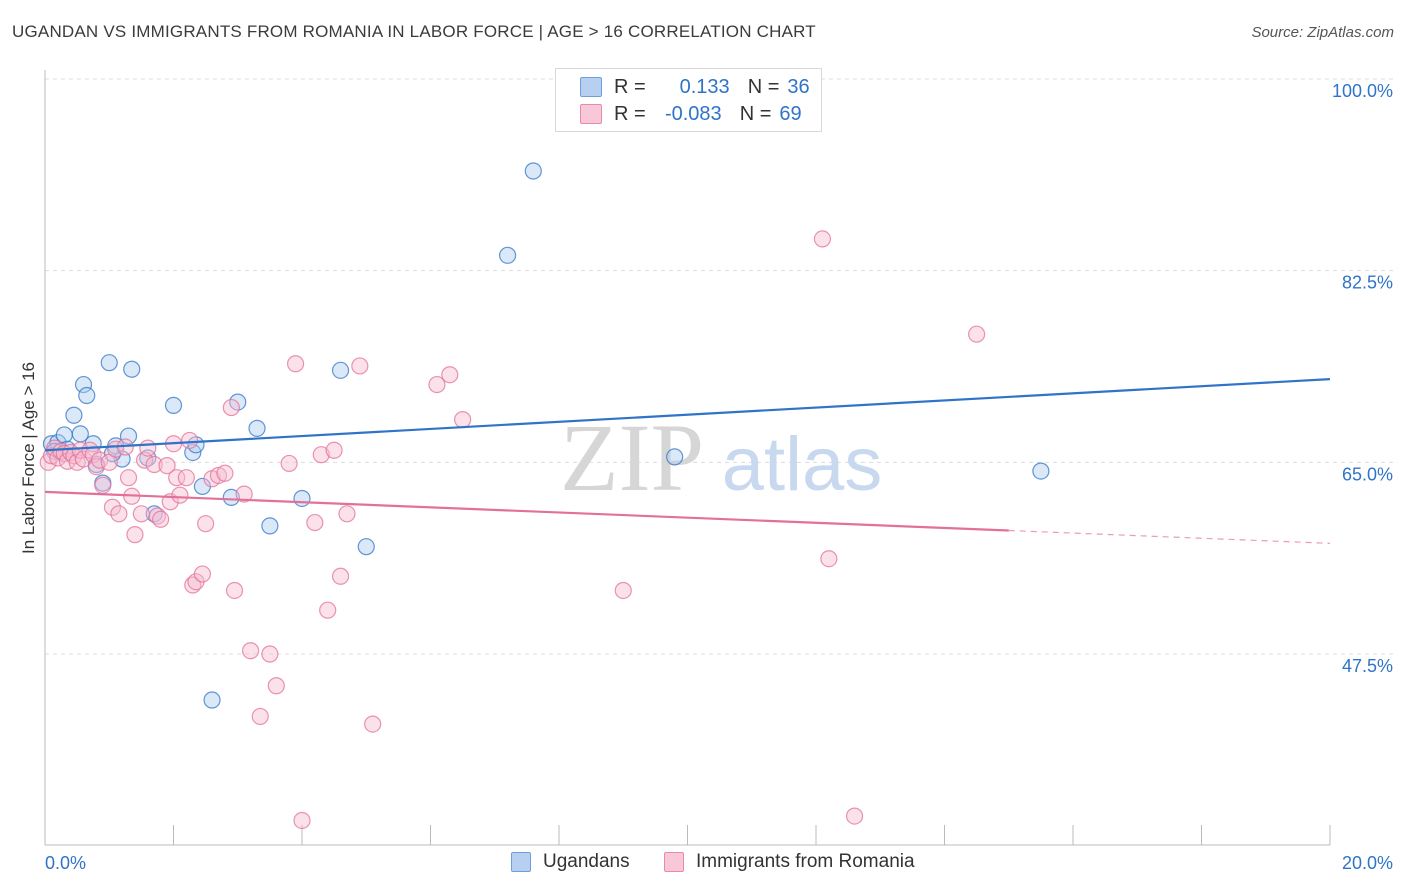 The width and height of the screenshot is (1406, 892). I want to click on romania-swatch, so click(591, 114).